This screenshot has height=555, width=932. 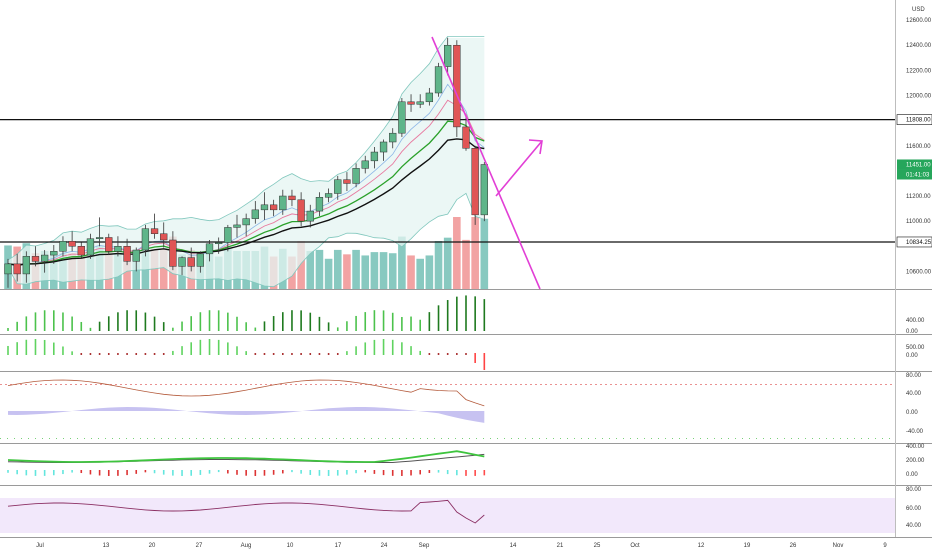 I want to click on rsi-band, so click(x=447, y=515).